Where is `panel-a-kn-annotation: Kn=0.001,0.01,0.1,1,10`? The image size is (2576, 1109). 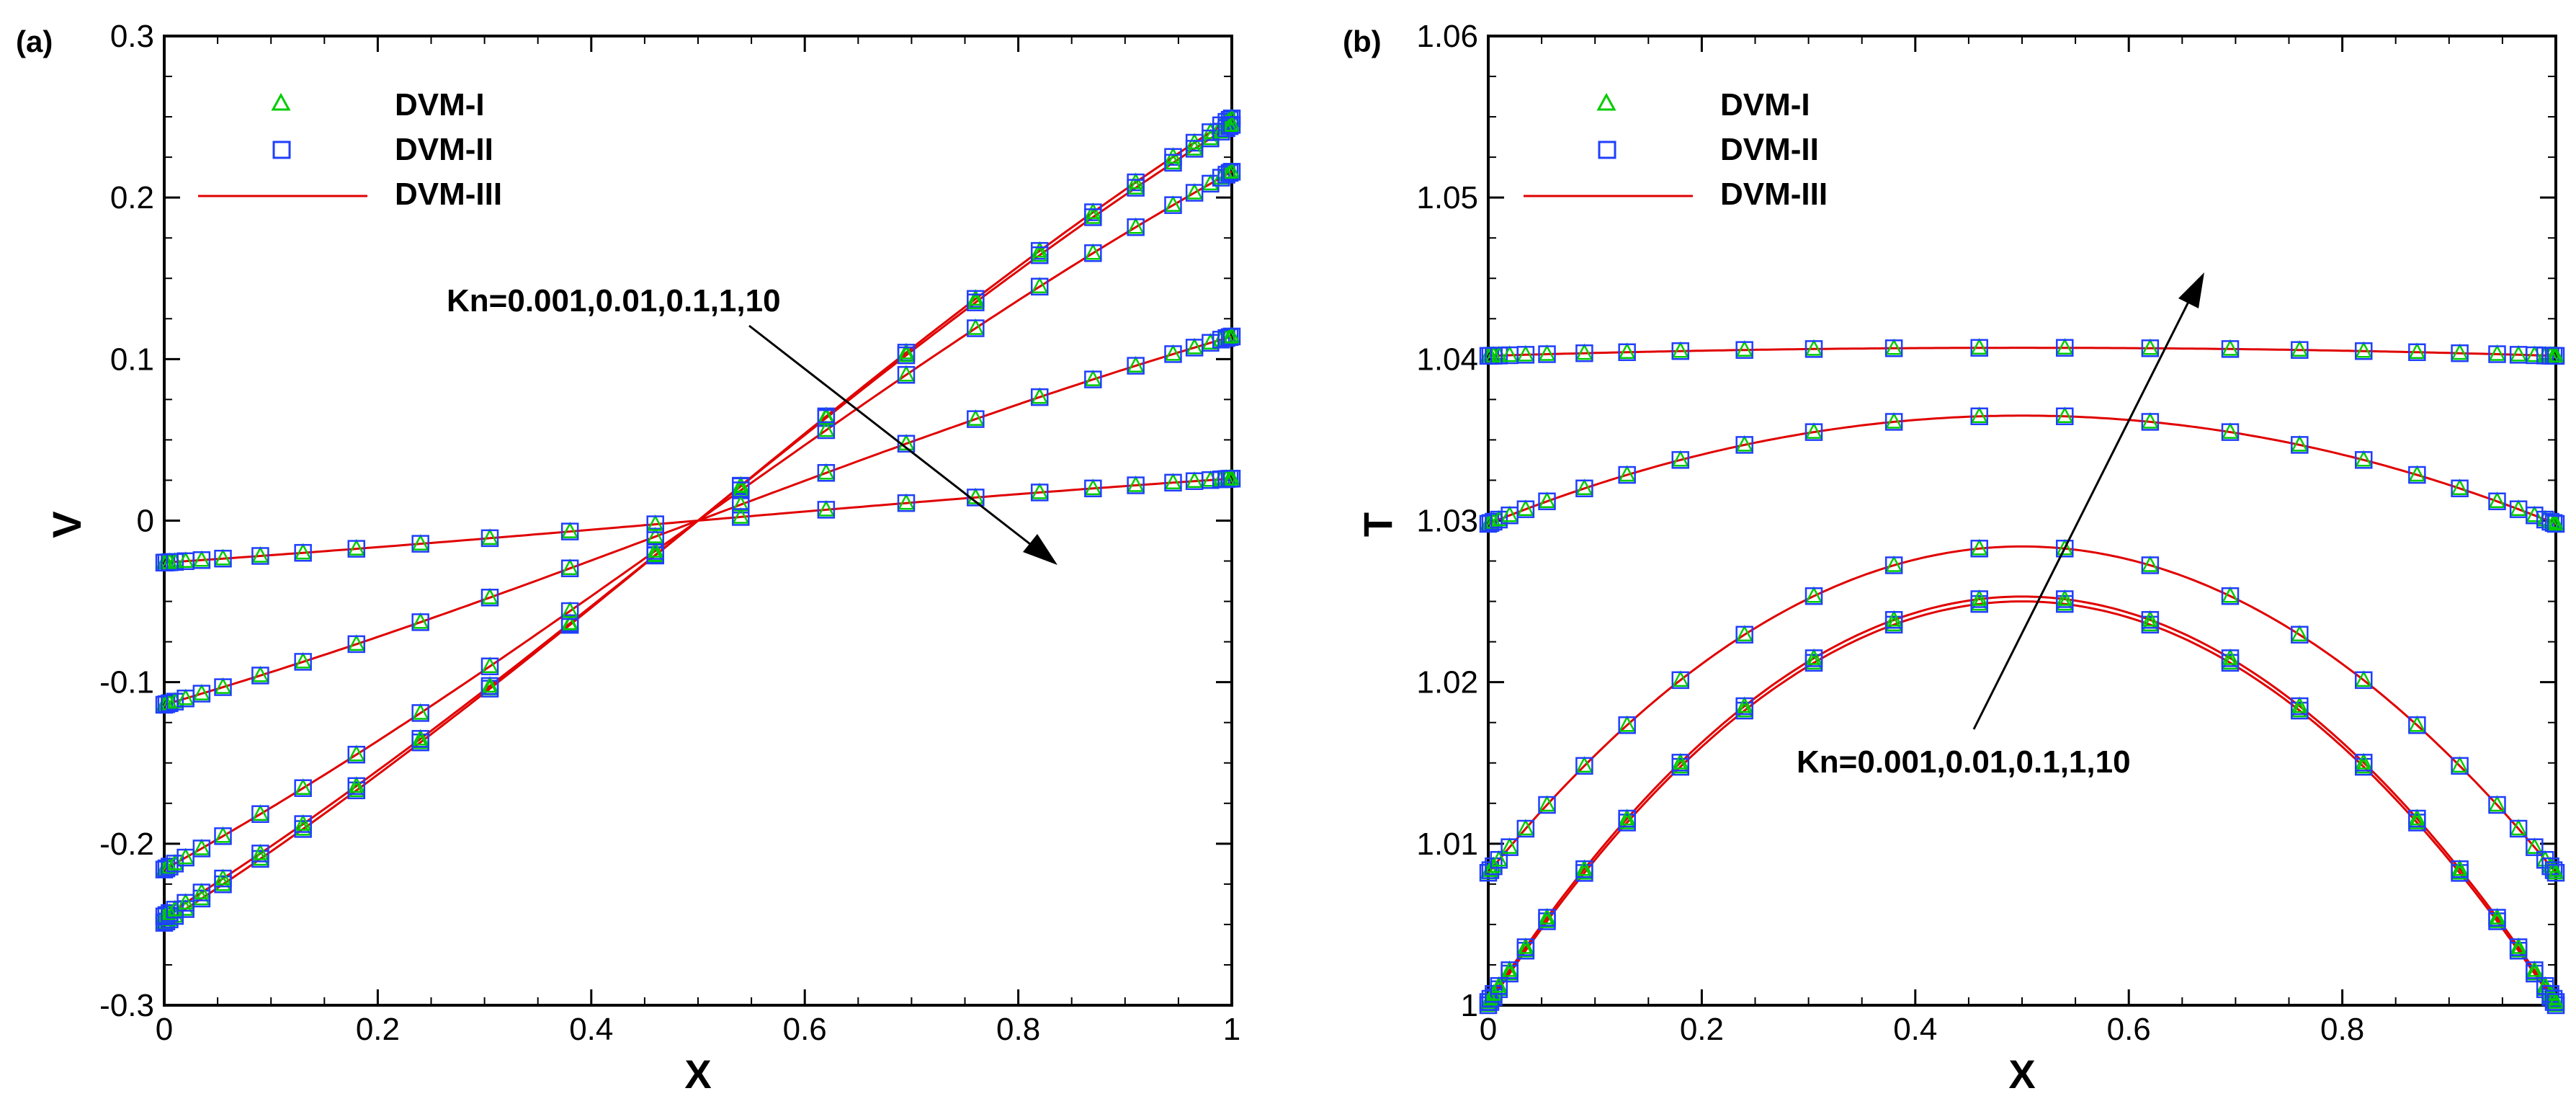 panel-a-kn-annotation: Kn=0.001,0.01,0.1,1,10 is located at coordinates (614, 301).